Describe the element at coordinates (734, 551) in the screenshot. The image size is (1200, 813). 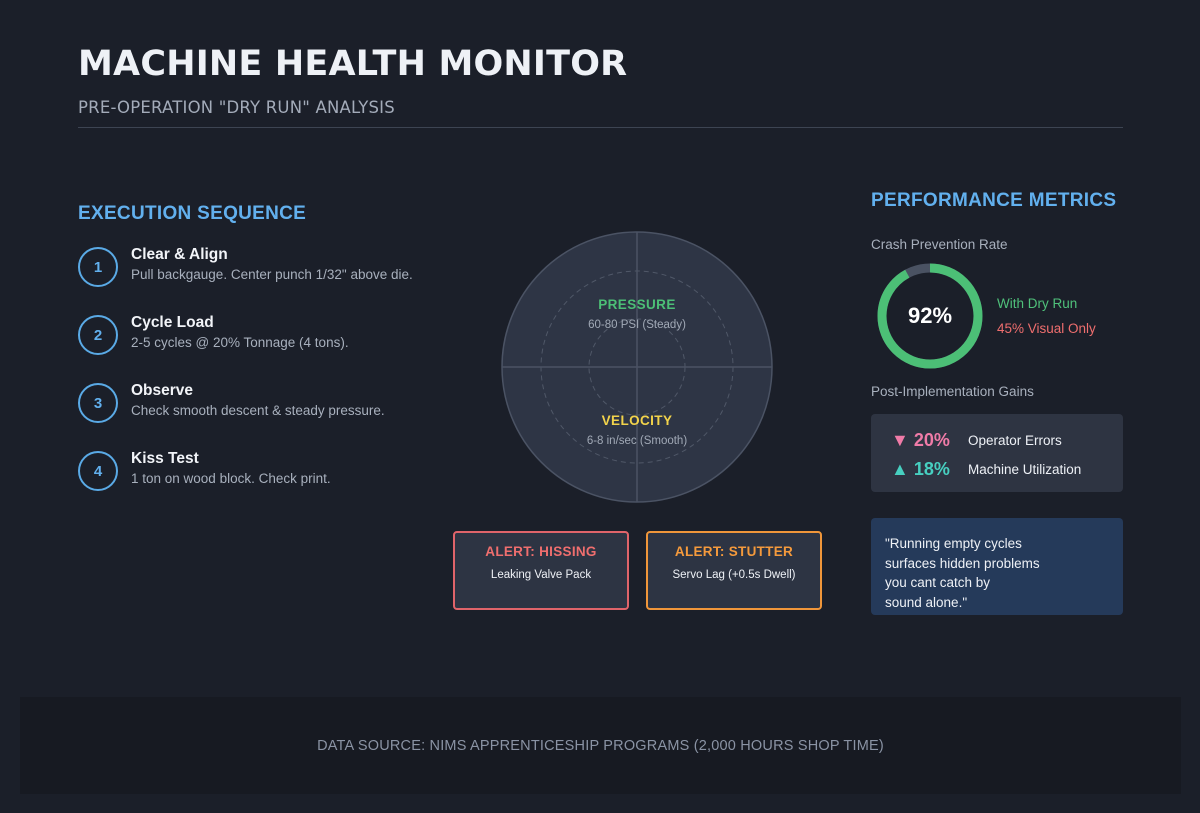
I see `alert-title: ALERT: STUTTER` at that location.